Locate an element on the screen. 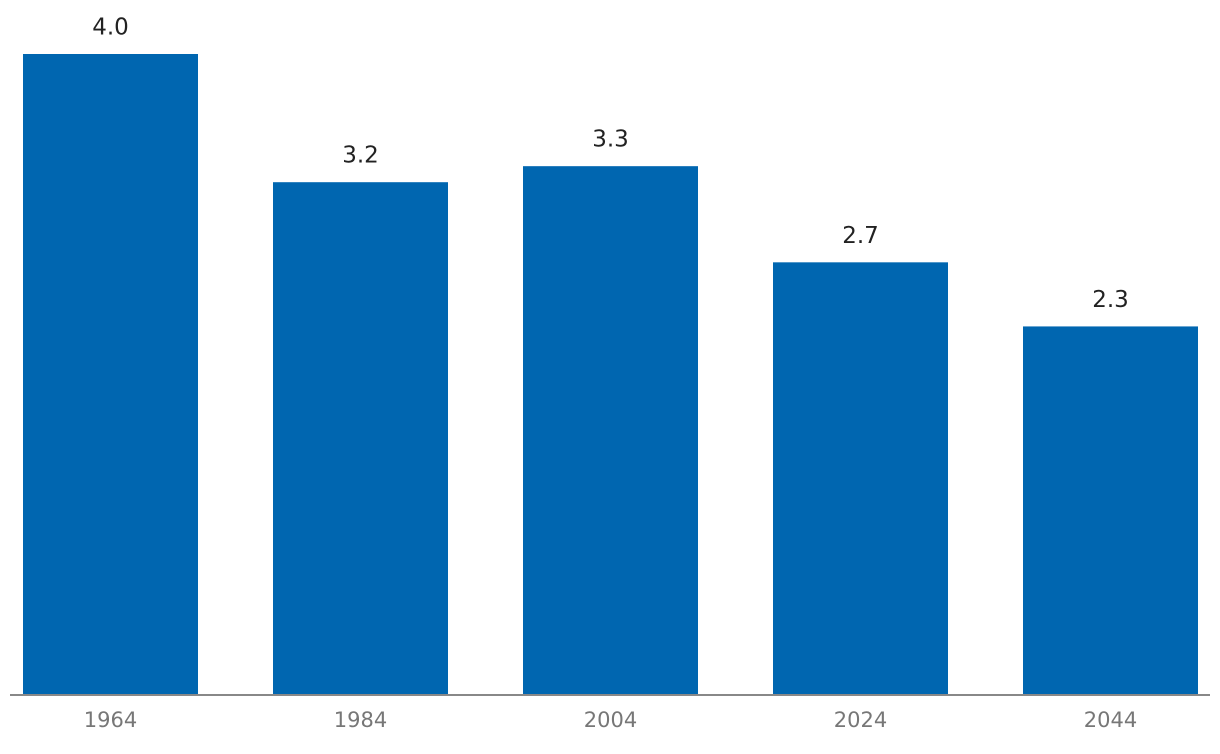  value-label: 3.3 is located at coordinates (610, 140).